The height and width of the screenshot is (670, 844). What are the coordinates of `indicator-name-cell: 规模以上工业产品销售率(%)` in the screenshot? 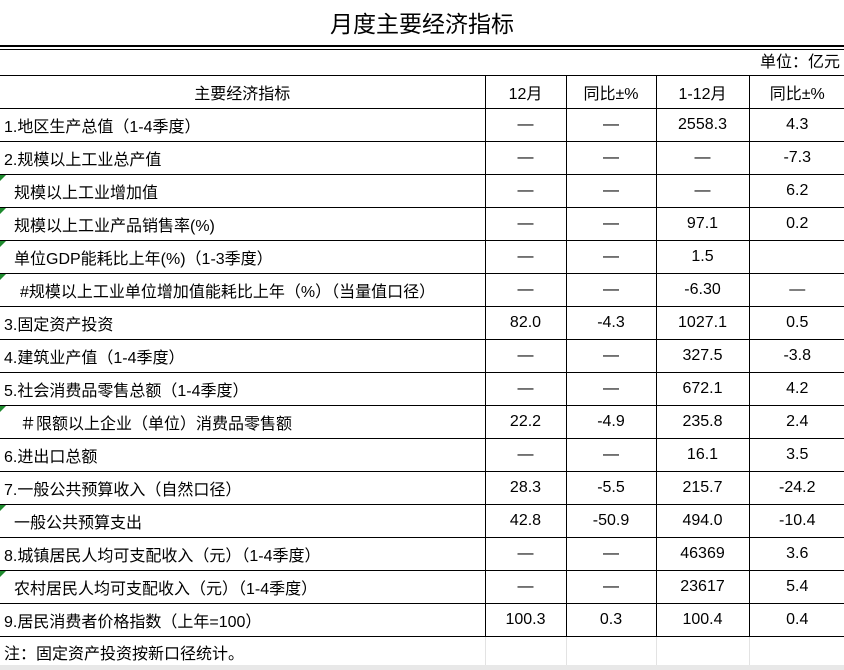 It's located at (243, 224).